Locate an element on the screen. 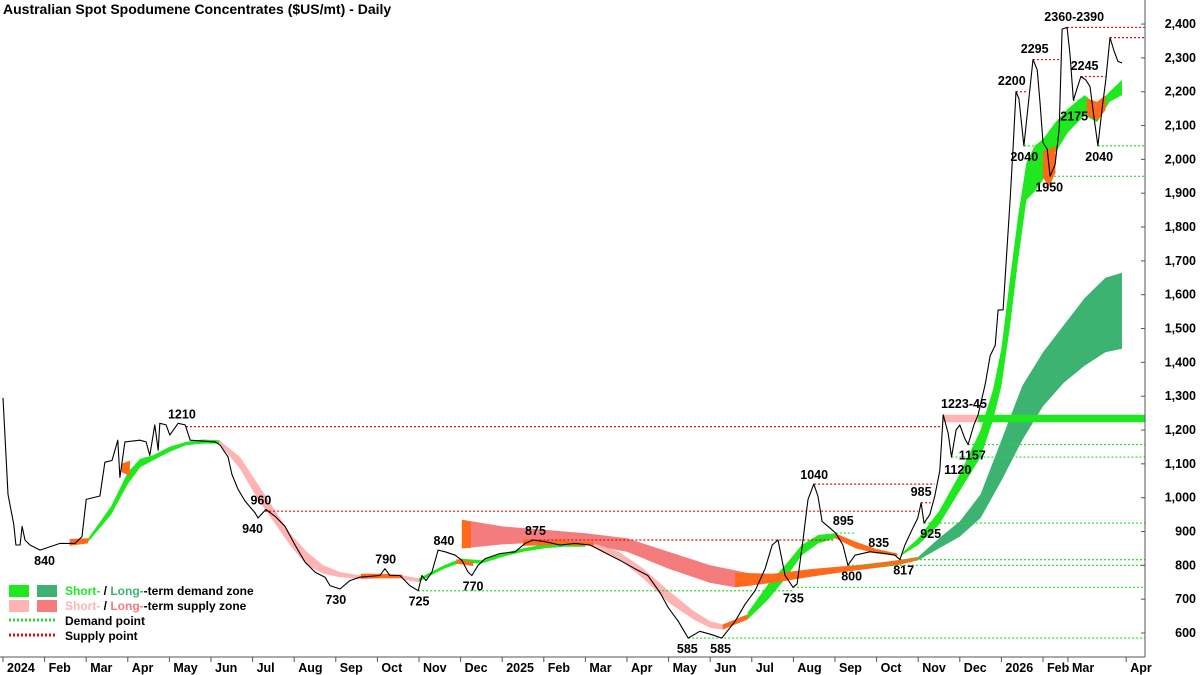 The width and height of the screenshot is (1200, 675). zone-short-demand-late-2024 is located at coordinates (502, 562).